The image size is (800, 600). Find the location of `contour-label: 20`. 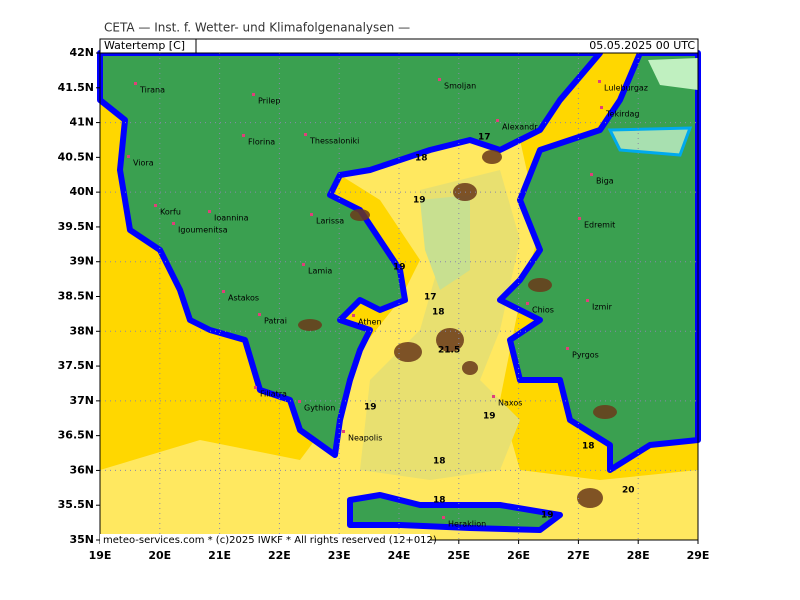

contour-label: 20 is located at coordinates (628, 491).